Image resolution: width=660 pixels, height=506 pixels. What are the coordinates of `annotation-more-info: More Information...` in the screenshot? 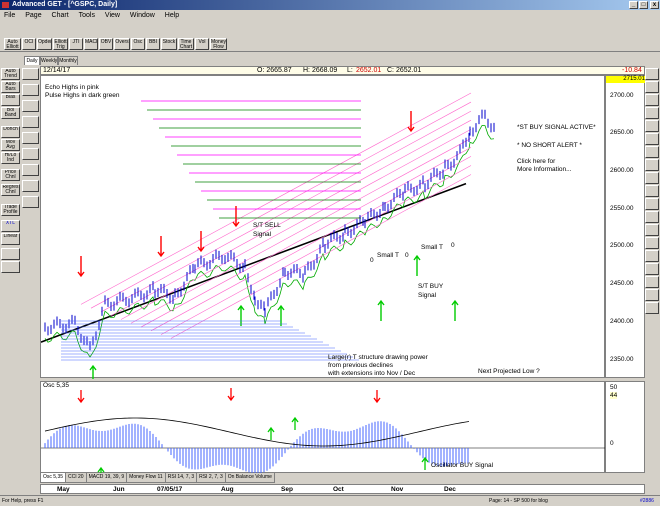 It's located at (544, 169).